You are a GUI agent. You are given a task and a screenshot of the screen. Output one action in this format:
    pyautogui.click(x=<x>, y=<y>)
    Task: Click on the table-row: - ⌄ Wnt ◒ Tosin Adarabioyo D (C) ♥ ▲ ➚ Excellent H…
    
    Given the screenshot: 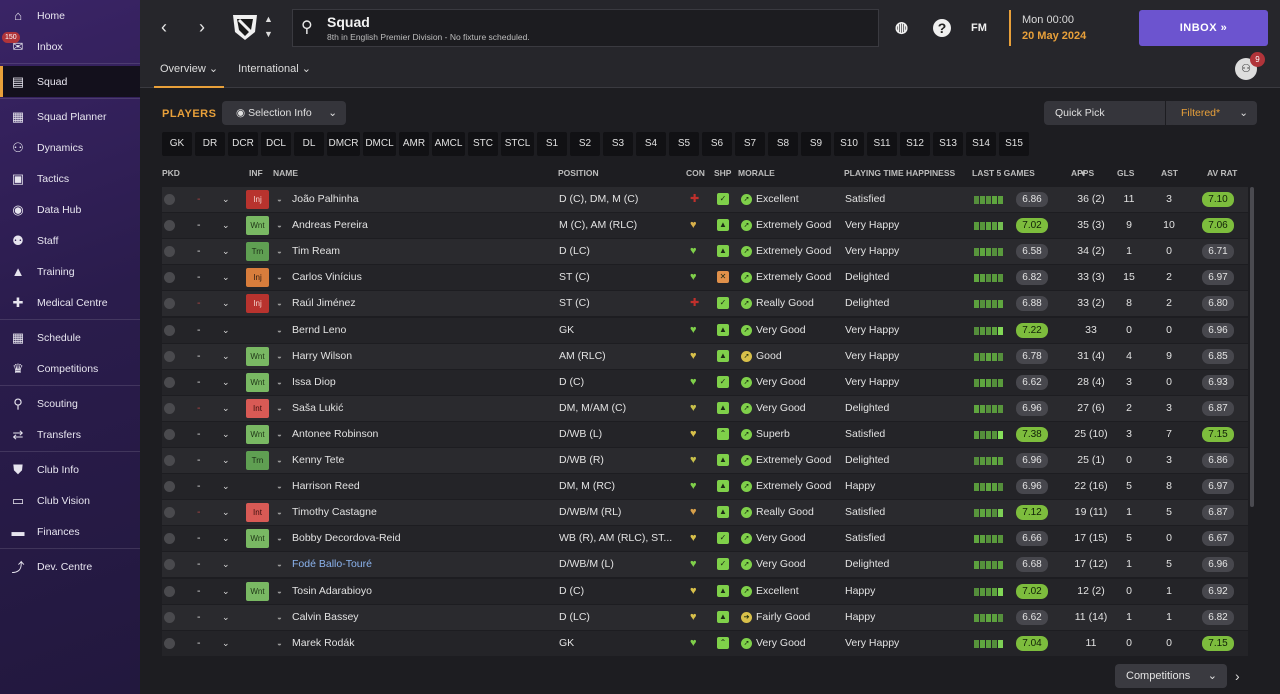 What is the action you would take?
    pyautogui.click(x=705, y=591)
    